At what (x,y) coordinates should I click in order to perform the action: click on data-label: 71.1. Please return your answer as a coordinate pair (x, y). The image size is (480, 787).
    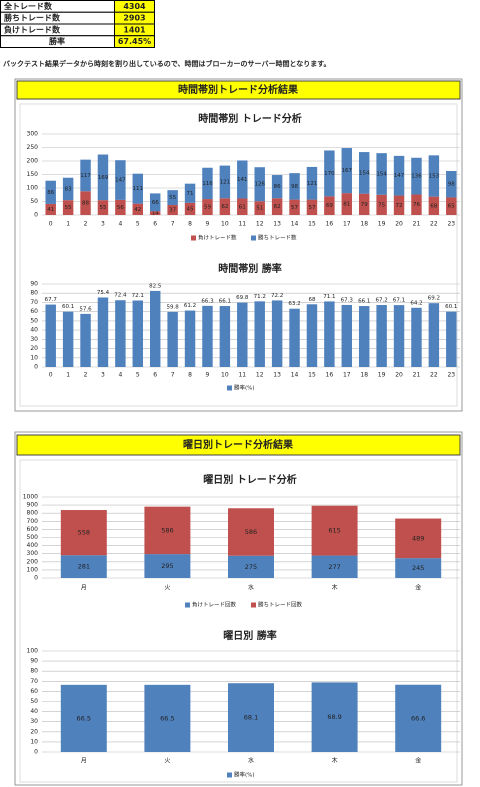
    Looking at the image, I should click on (329, 297).